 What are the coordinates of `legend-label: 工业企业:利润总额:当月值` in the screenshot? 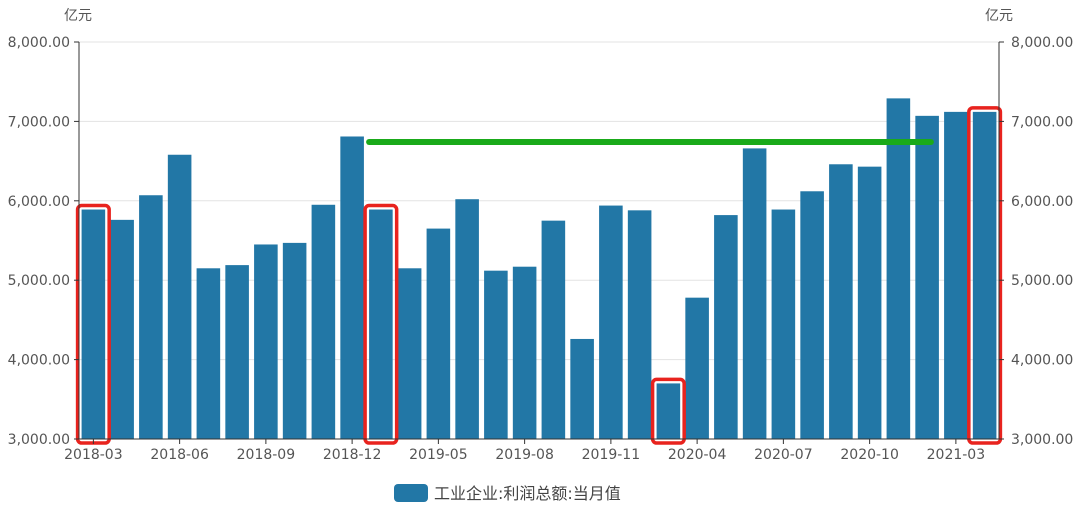 It's located at (527, 493).